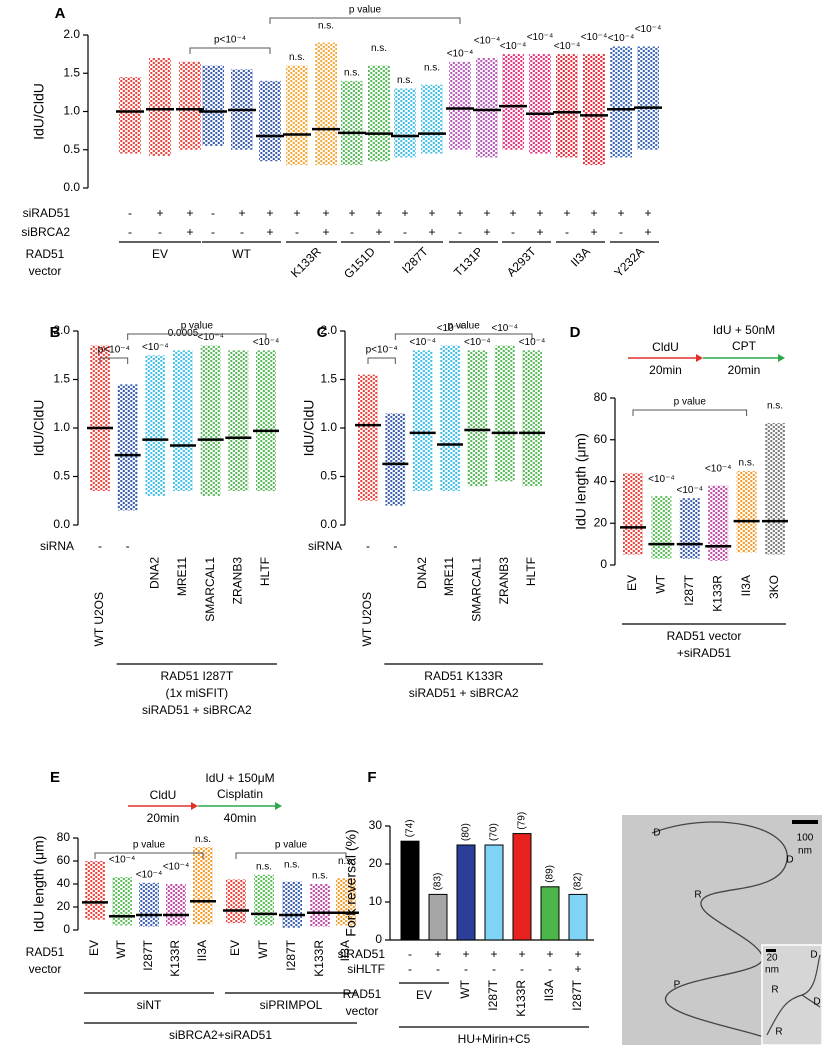  I want to click on x-label: EV, so click(94, 948).